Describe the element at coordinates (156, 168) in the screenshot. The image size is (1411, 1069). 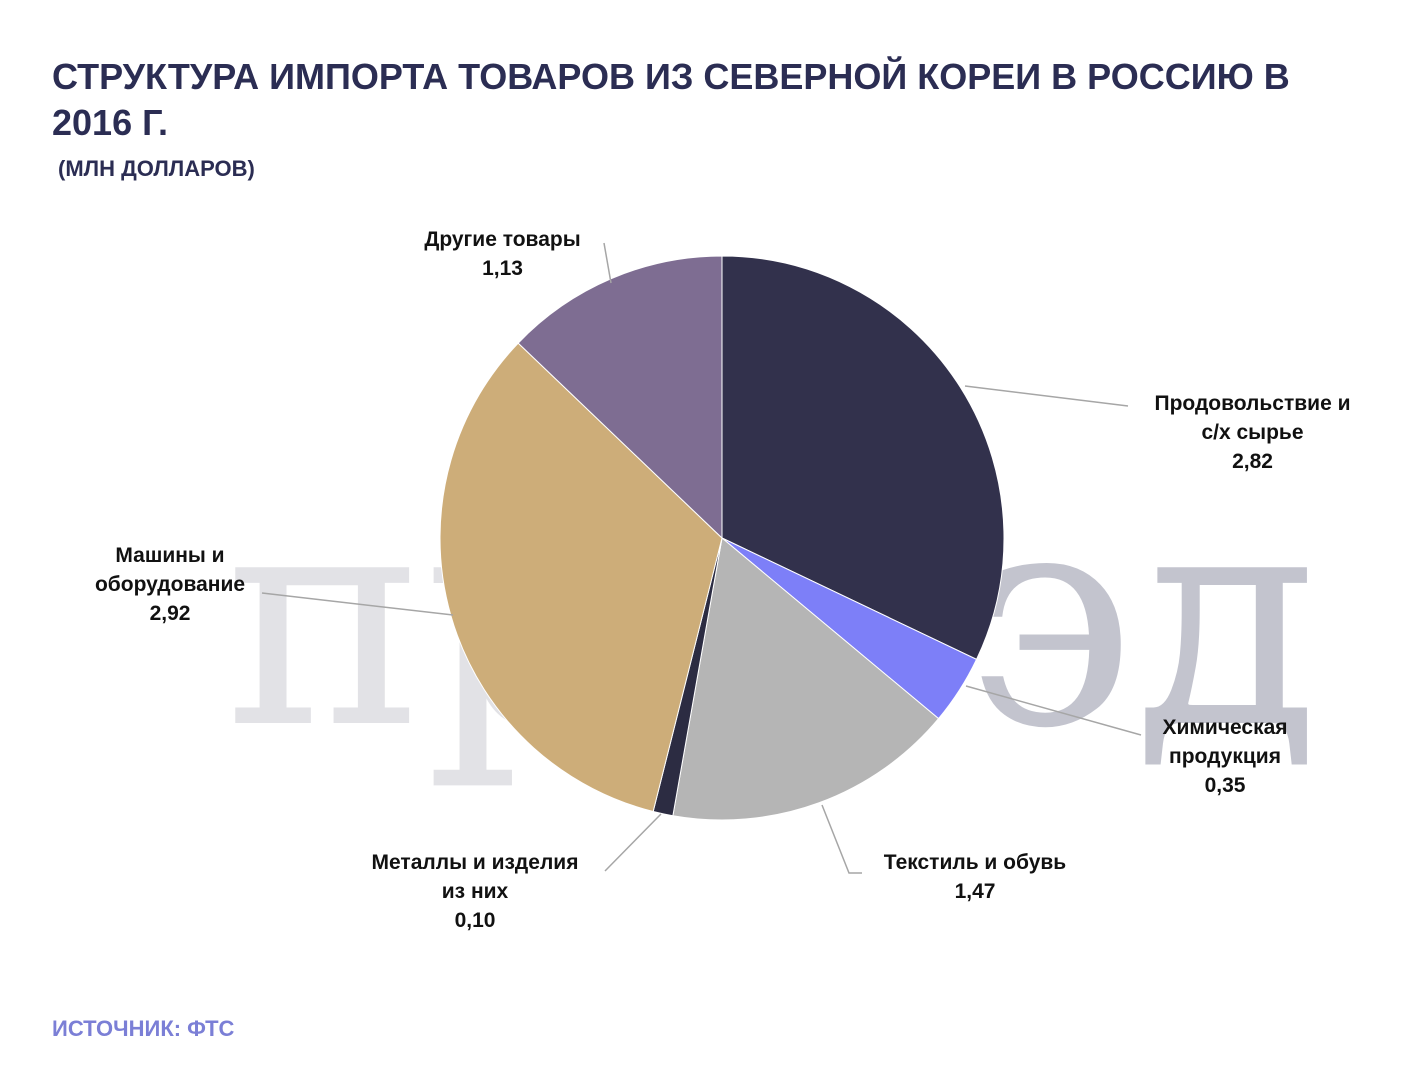
I see `chart-subtitle: (МЛН ДОЛЛАРОВ)` at that location.